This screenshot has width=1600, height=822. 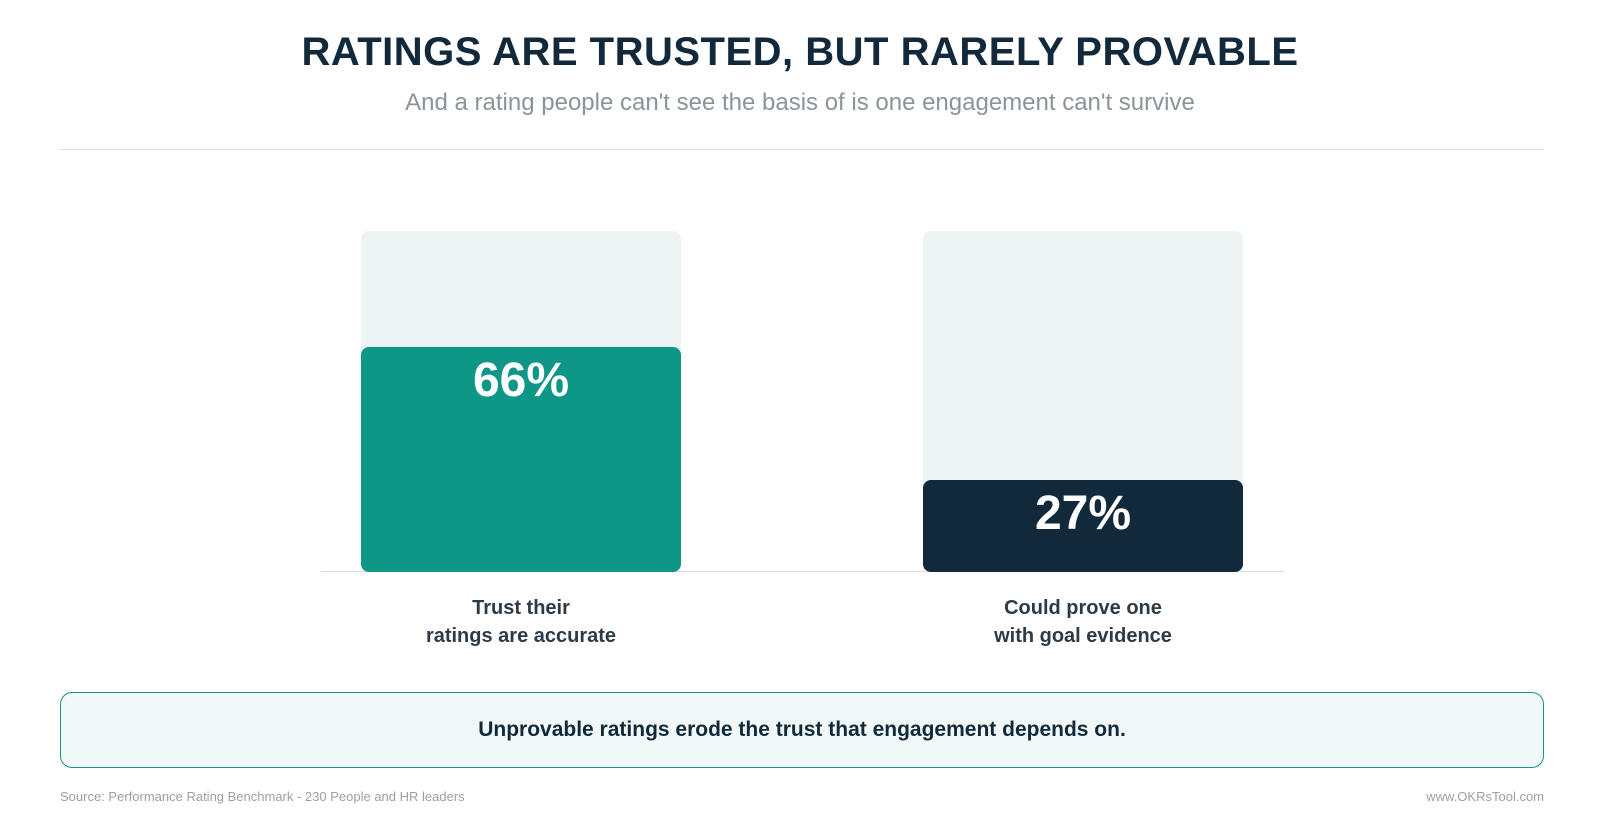 What do you see at coordinates (521, 380) in the screenshot?
I see `bar-value-label-1: 66%` at bounding box center [521, 380].